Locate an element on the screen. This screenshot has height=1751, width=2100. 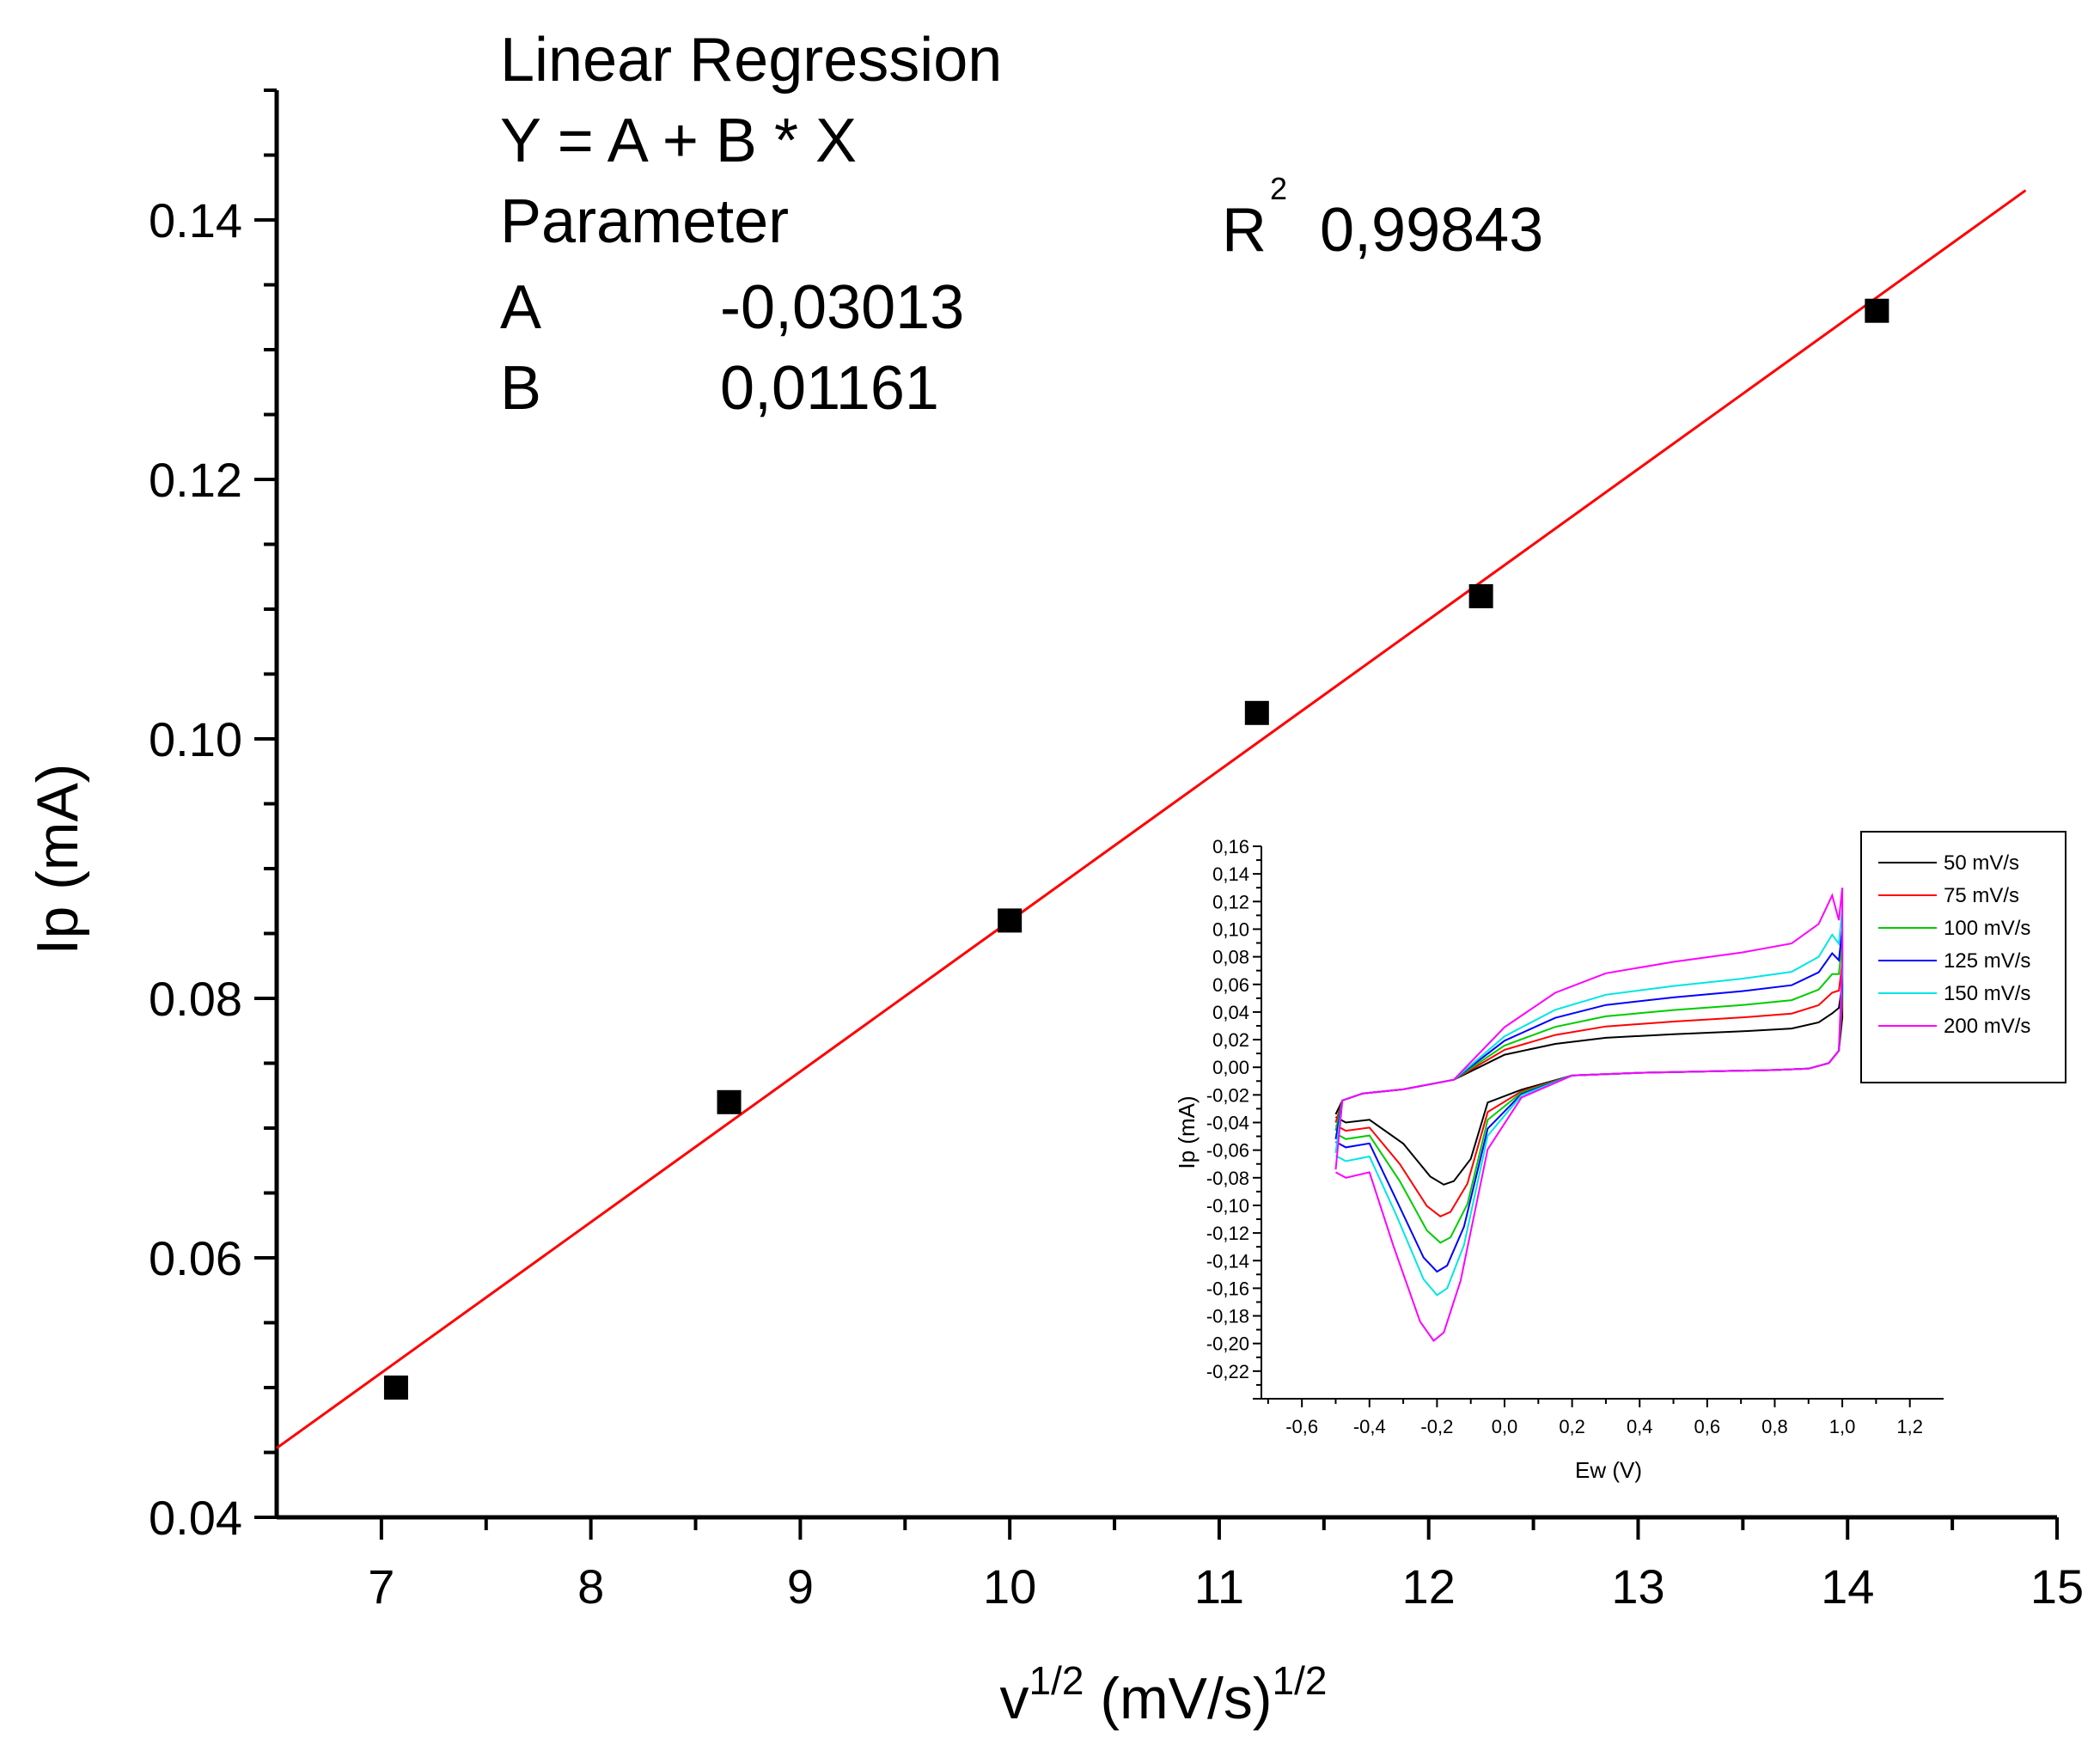
x-tick-label: 10 is located at coordinates (1009, 1586).